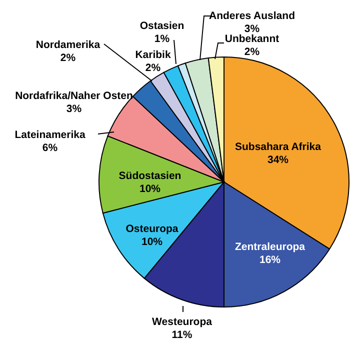 This screenshot has width=360, height=341. I want to click on data-label: 1%, so click(162, 39).